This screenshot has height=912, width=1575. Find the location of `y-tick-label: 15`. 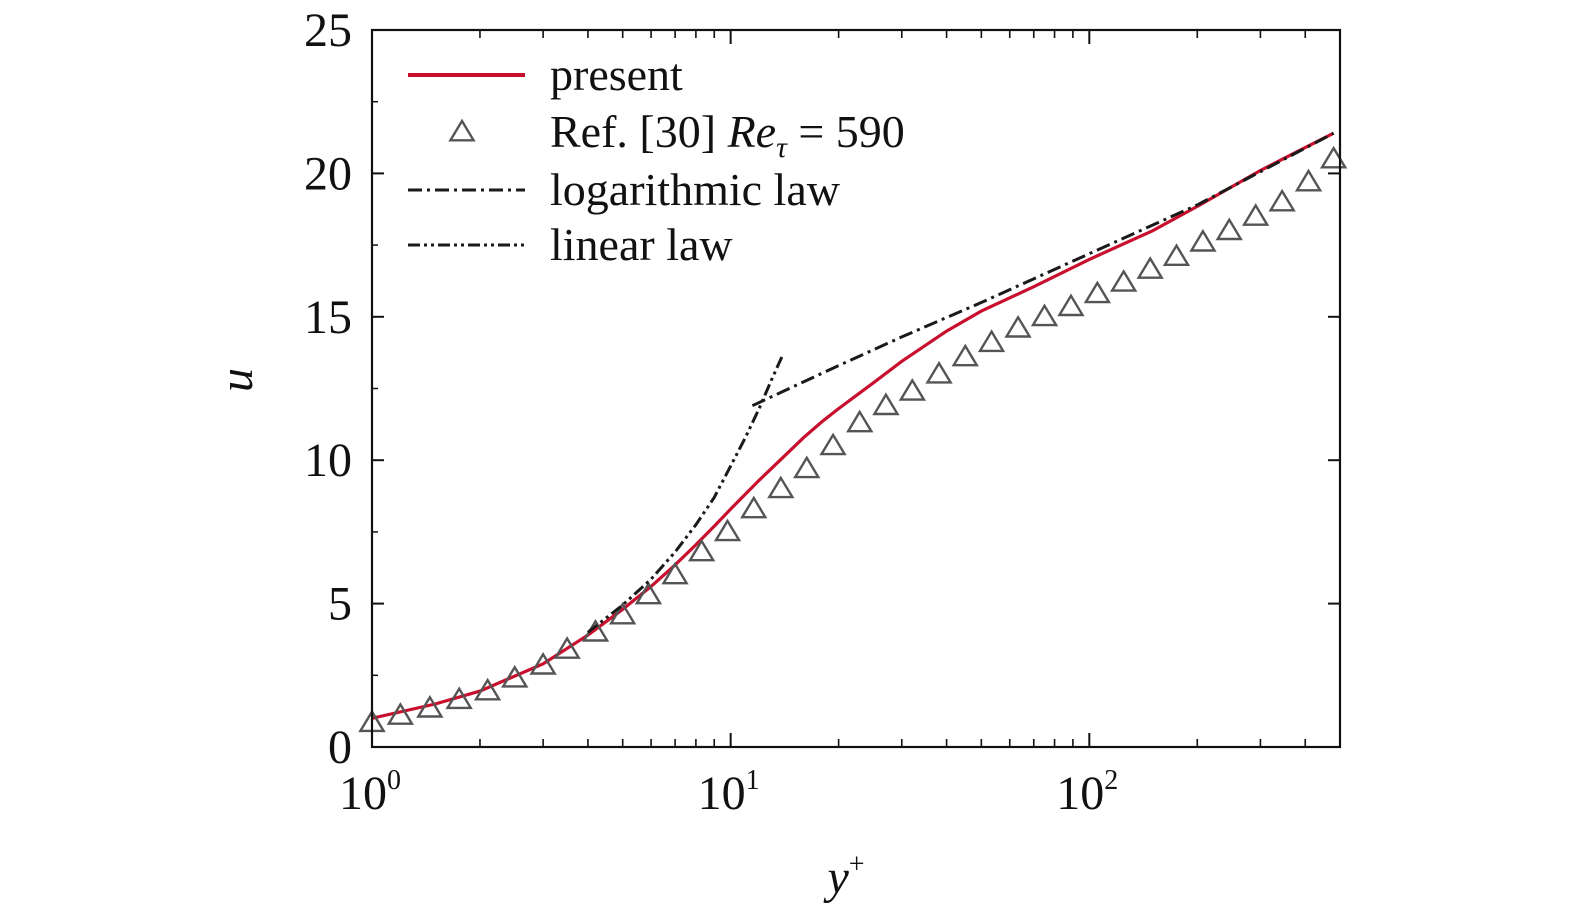

y-tick-label: 15 is located at coordinates (328, 317).